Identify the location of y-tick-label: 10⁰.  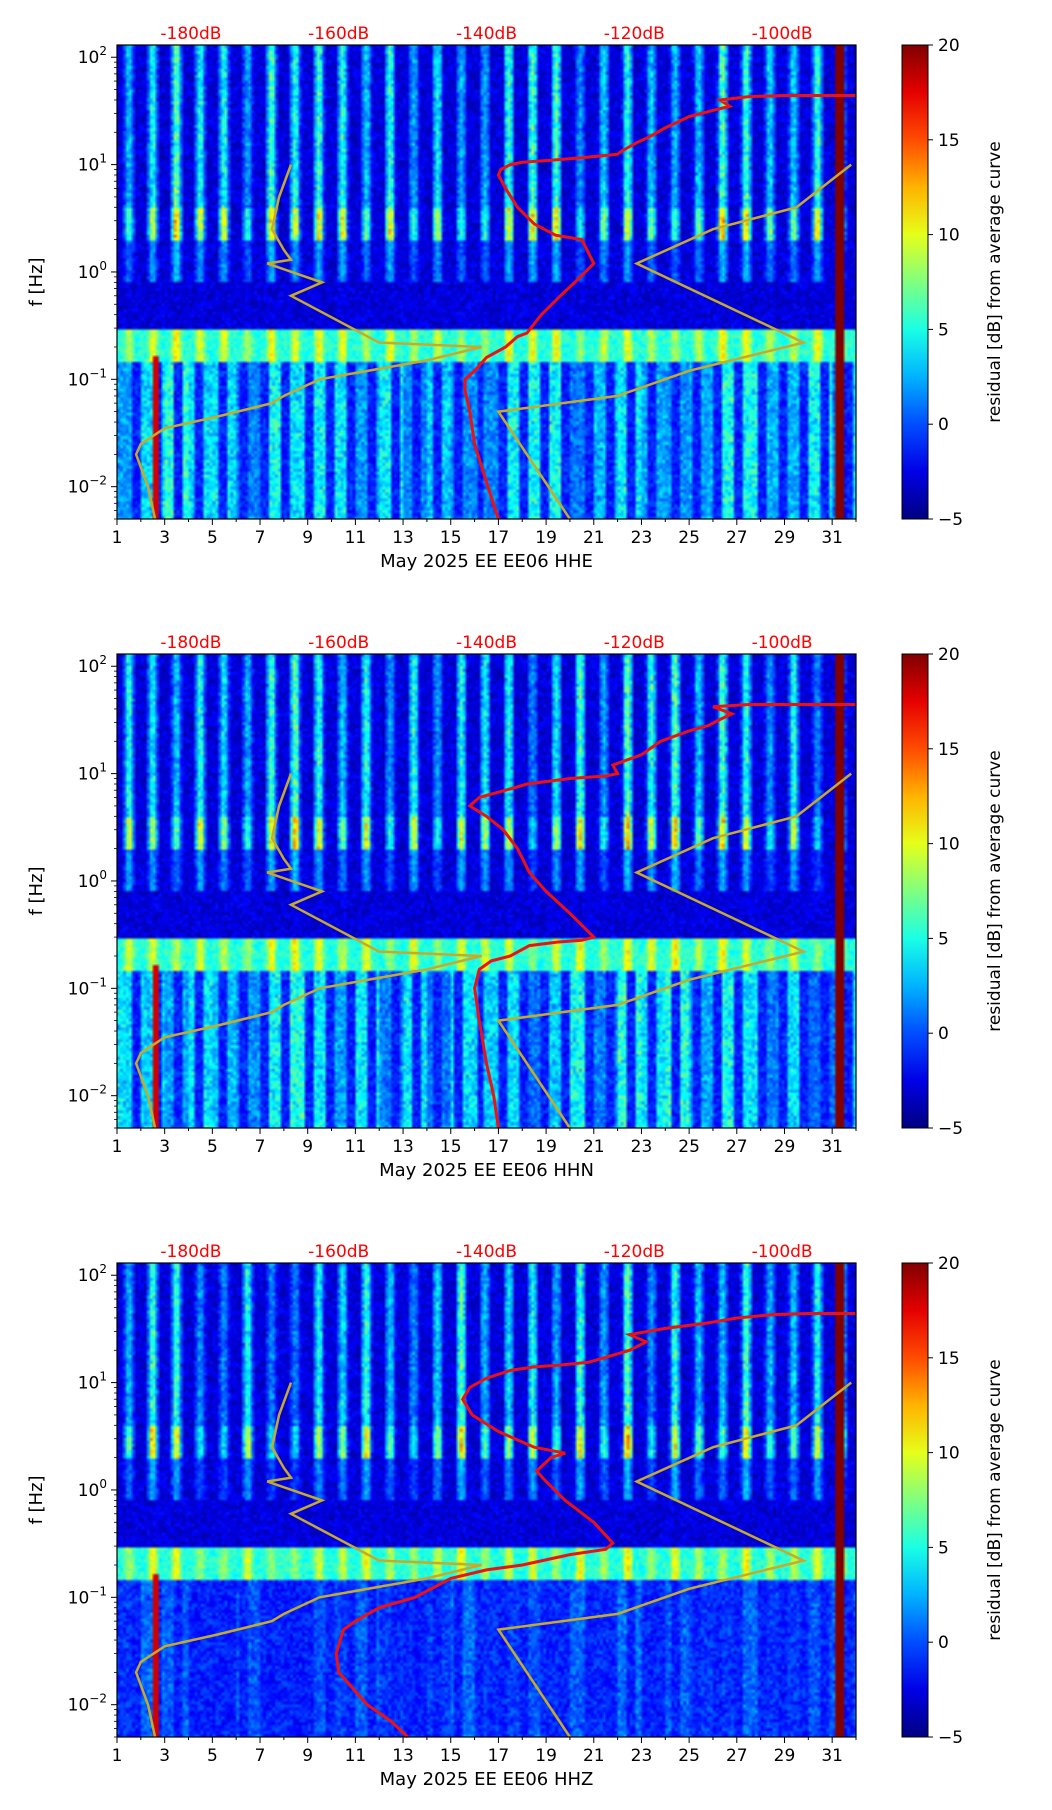
(92, 1489).